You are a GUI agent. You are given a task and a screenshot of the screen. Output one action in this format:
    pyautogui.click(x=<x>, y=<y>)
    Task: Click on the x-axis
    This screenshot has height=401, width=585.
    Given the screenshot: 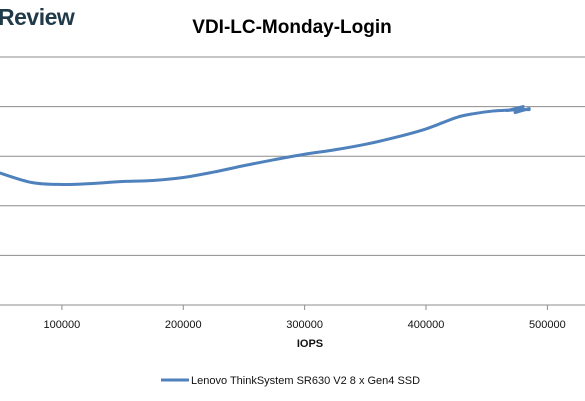 What is the action you would take?
    pyautogui.click(x=292, y=307)
    